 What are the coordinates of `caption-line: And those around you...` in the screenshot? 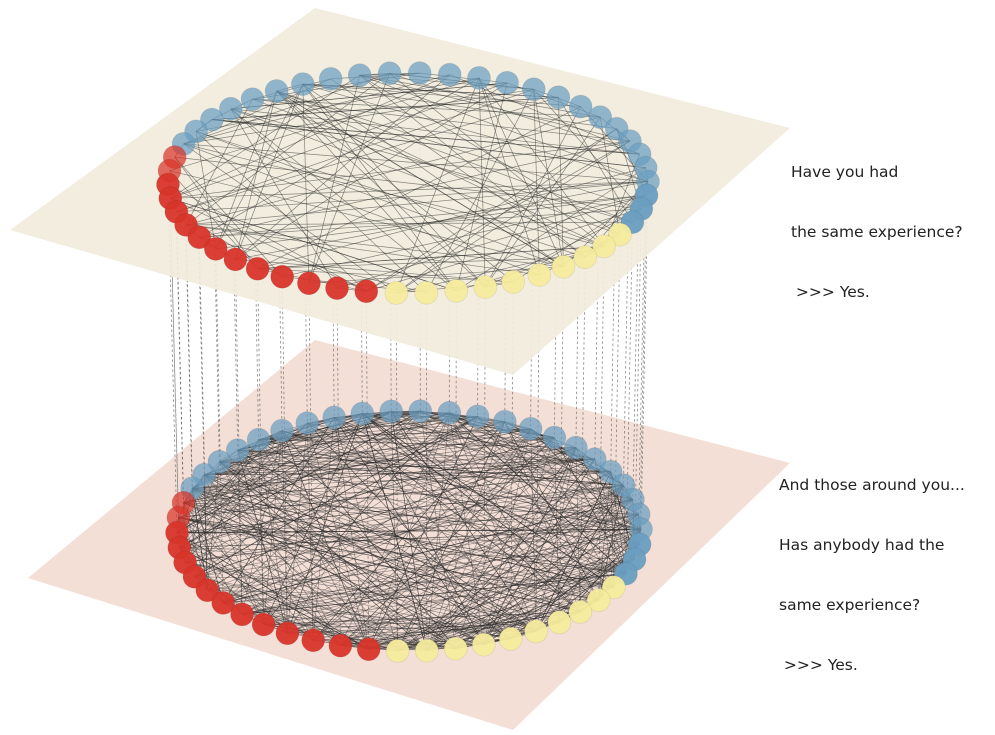 It's located at (872, 485).